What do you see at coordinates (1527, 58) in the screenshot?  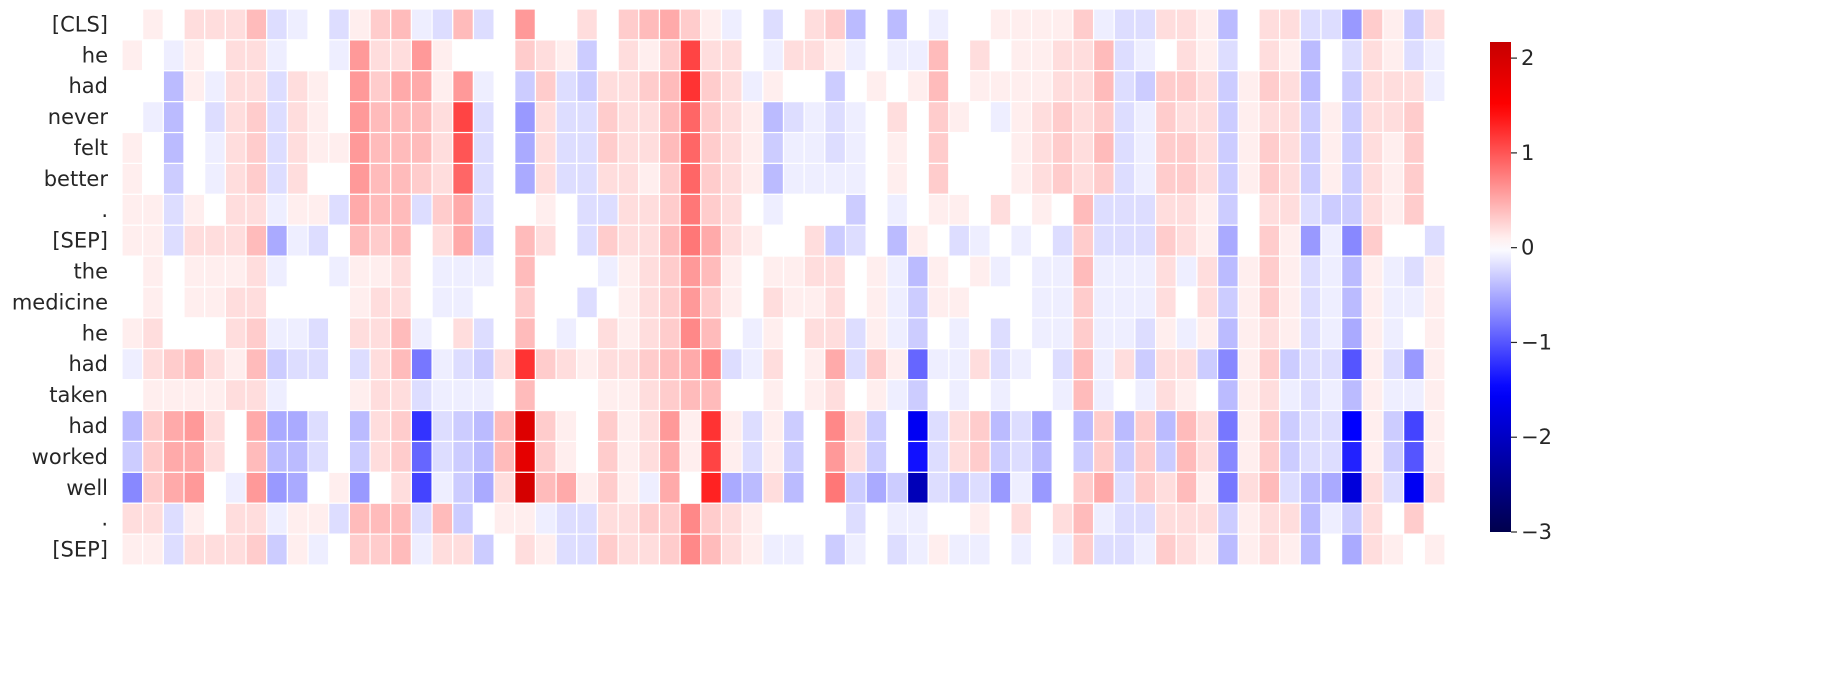 I see `colorbar-tick-label: 2` at bounding box center [1527, 58].